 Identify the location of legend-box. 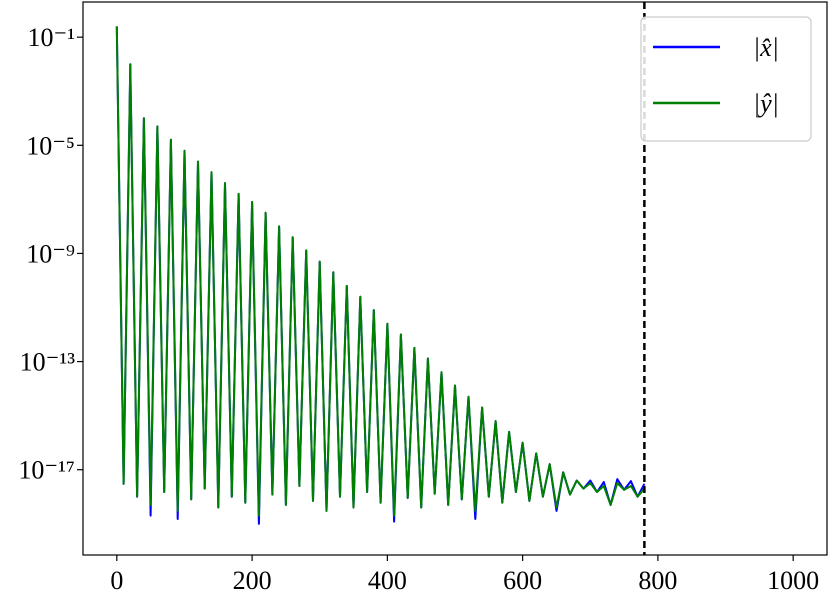
(726, 79).